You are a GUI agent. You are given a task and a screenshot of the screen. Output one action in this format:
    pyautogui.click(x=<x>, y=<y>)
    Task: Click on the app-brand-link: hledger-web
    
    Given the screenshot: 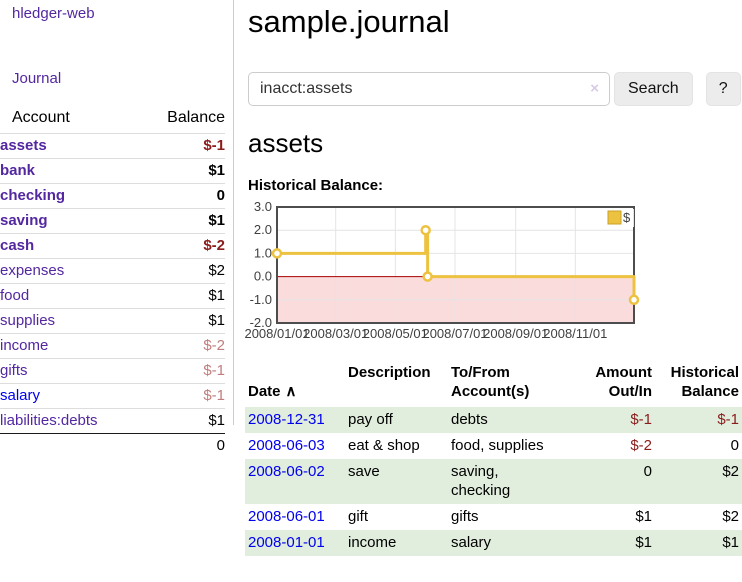 What is the action you would take?
    pyautogui.click(x=53, y=13)
    